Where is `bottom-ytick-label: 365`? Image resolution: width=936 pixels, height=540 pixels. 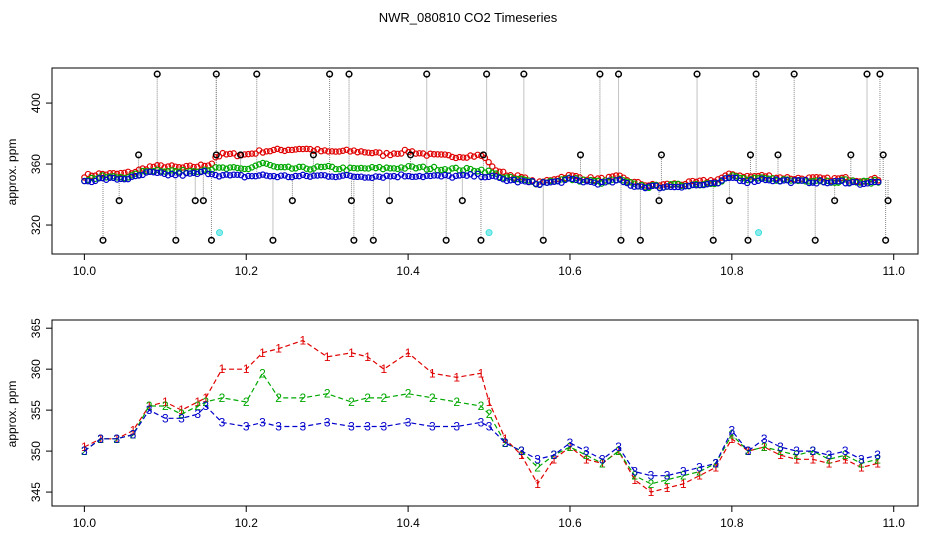 bottom-ytick-label: 365 is located at coordinates (36, 328).